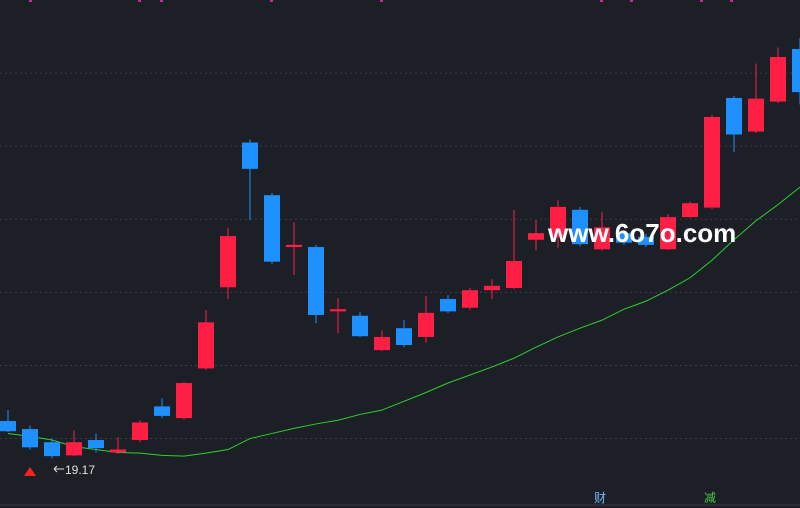 The width and height of the screenshot is (800, 508). Describe the element at coordinates (600, 498) in the screenshot. I see `footer-label: 财` at that location.